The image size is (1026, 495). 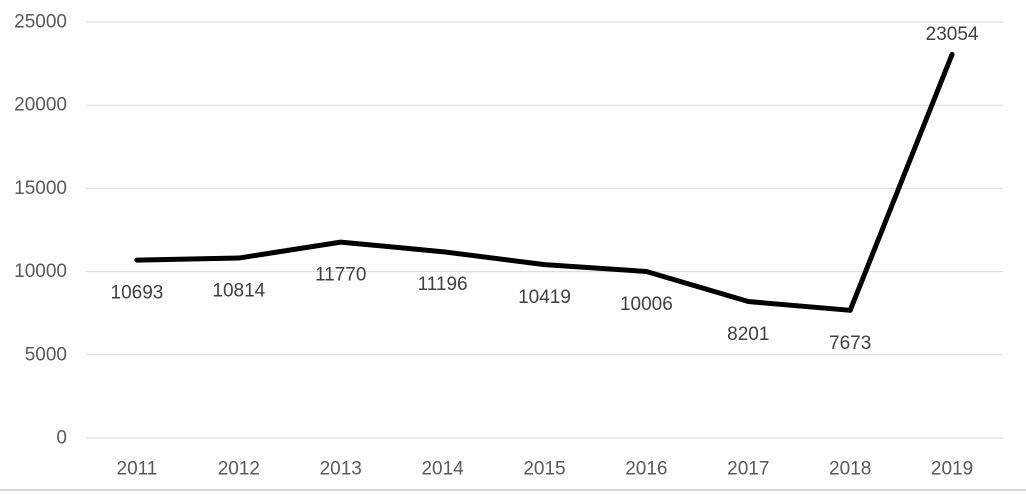 I want to click on y-axis-tick-label: 25000, so click(x=40, y=22).